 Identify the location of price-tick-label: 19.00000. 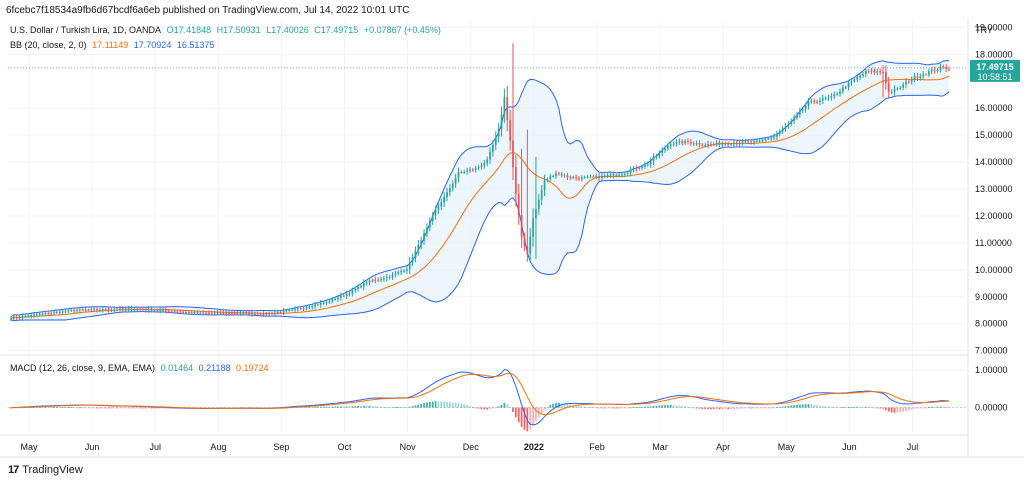
(994, 27).